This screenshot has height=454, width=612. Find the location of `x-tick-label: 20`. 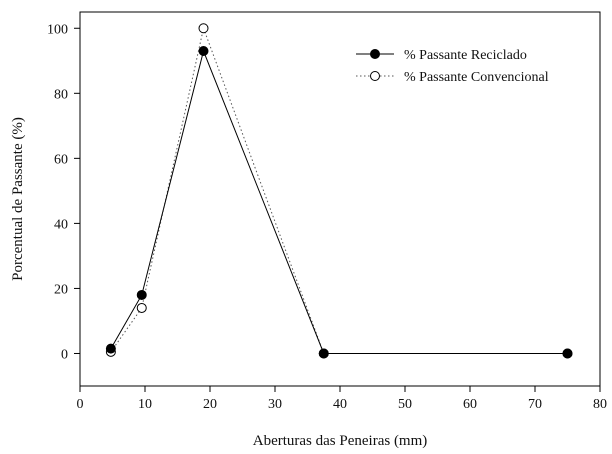

x-tick-label: 20 is located at coordinates (210, 404).